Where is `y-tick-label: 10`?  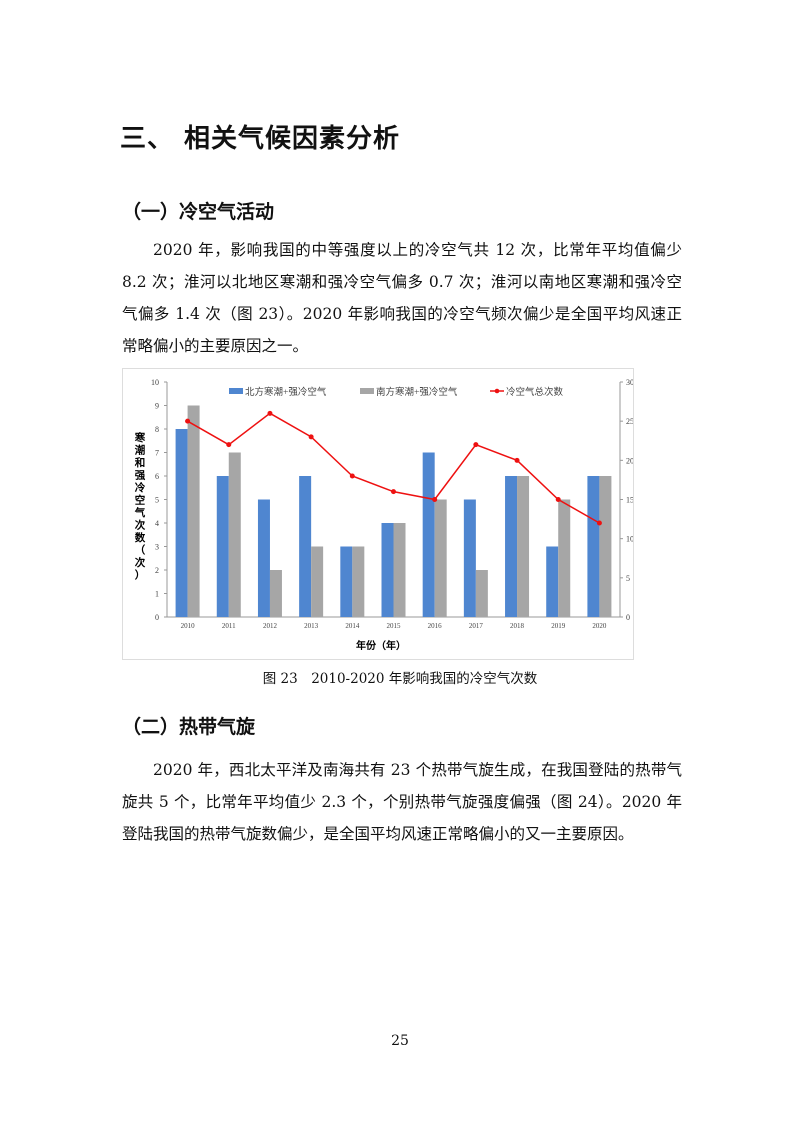
y-tick-label: 10 is located at coordinates (155, 382).